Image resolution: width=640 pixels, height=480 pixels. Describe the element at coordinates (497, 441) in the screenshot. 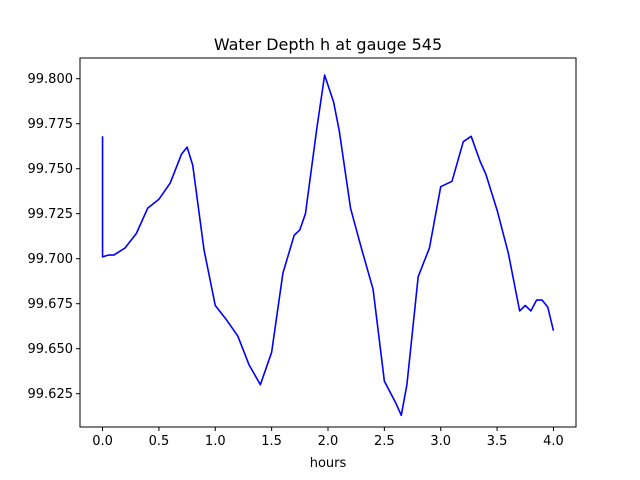

I see `x-tick-label: 3.5` at that location.